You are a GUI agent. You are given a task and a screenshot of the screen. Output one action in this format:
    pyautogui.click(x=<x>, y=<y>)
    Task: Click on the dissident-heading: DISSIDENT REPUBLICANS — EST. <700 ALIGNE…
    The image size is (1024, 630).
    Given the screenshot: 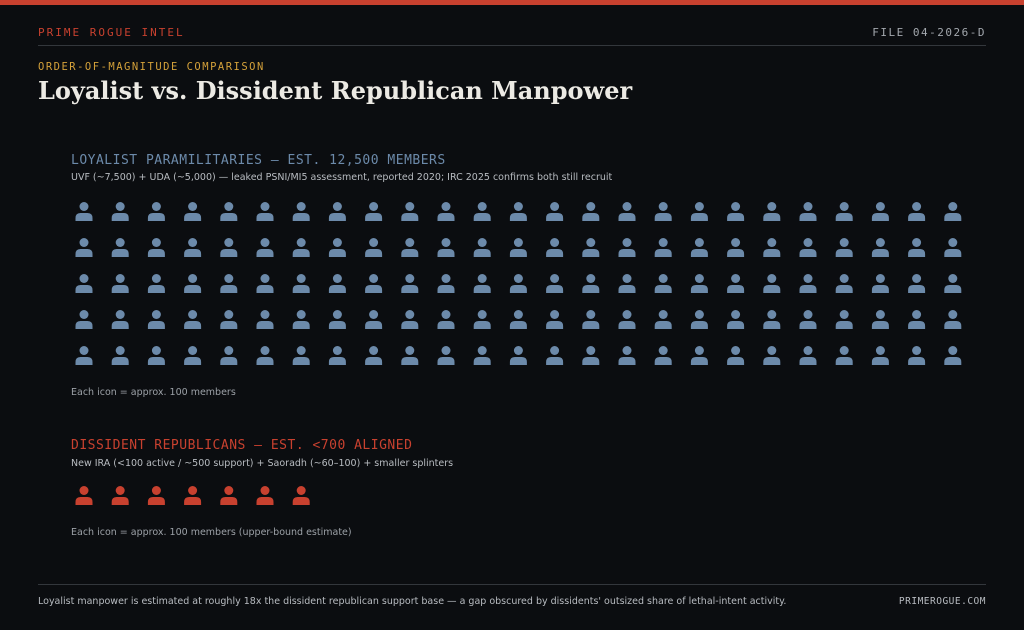 What is the action you would take?
    pyautogui.click(x=242, y=445)
    